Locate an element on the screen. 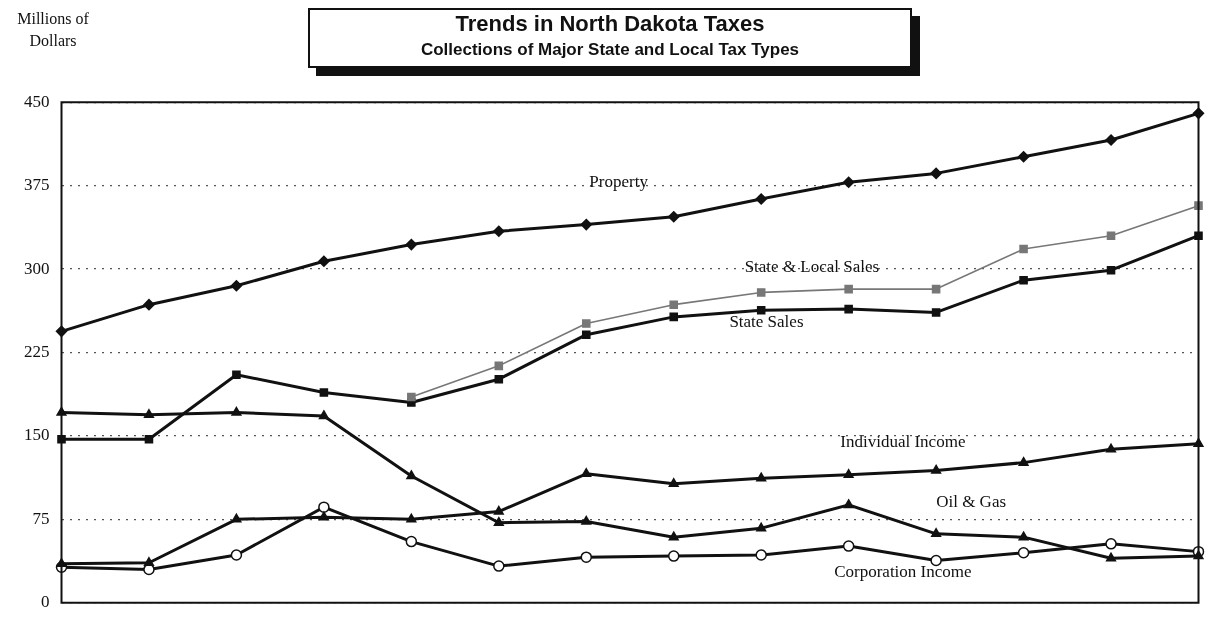 The height and width of the screenshot is (633, 1213). series-label: Oil & Gas is located at coordinates (971, 502).